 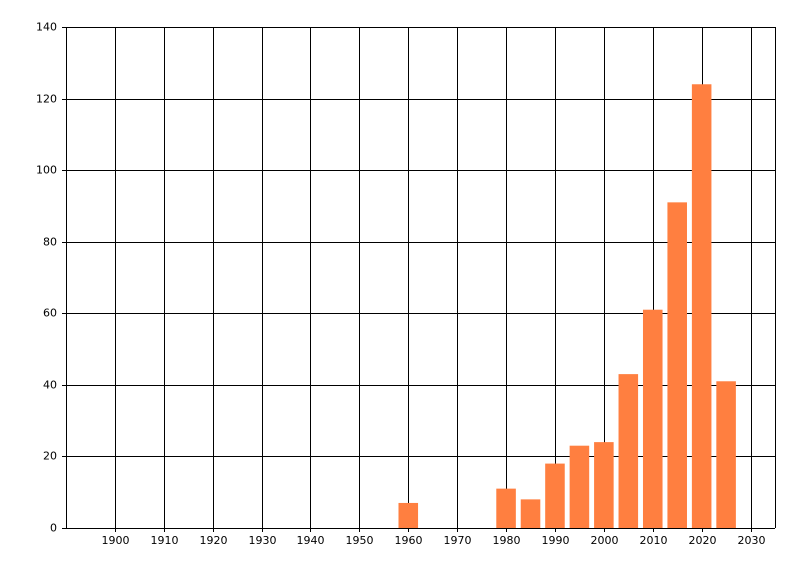 What do you see at coordinates (360, 540) in the screenshot?
I see `x-tick-label: 1950` at bounding box center [360, 540].